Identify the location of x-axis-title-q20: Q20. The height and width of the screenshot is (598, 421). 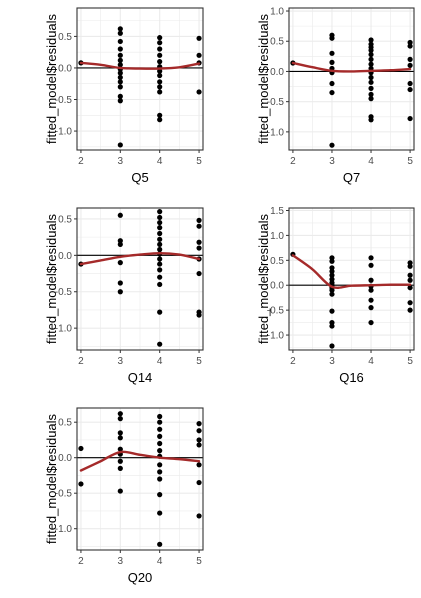
(140, 577).